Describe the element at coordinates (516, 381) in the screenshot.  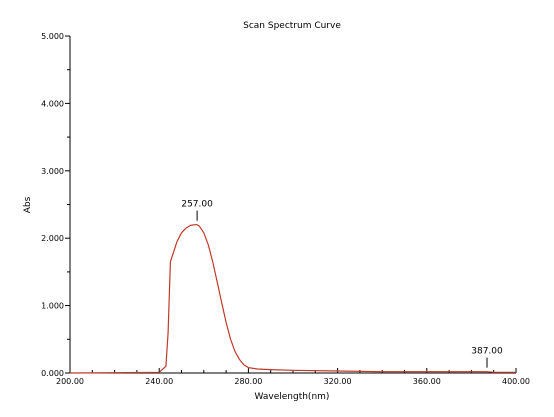
I see `x-tick-label: 400.00` at that location.